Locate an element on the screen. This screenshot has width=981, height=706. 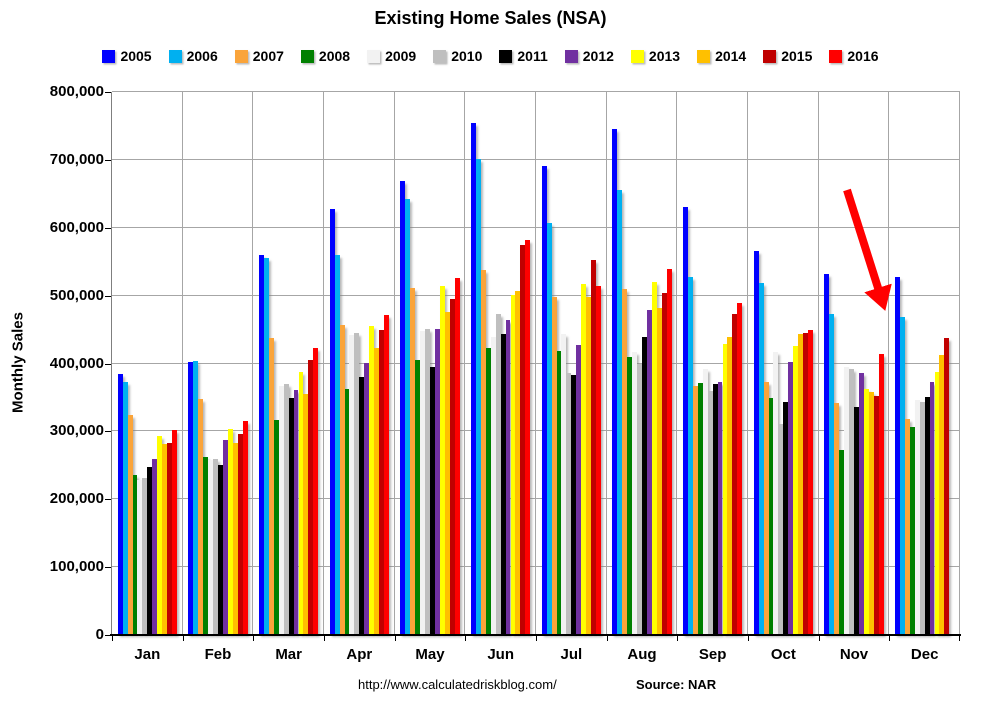
legend-label-2010: 2010 is located at coordinates (467, 56).